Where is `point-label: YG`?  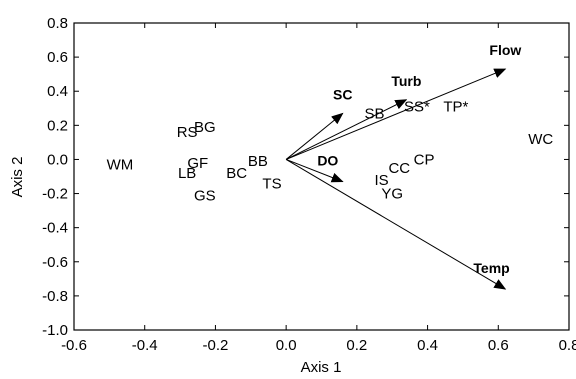
point-label: YG is located at coordinates (392, 194).